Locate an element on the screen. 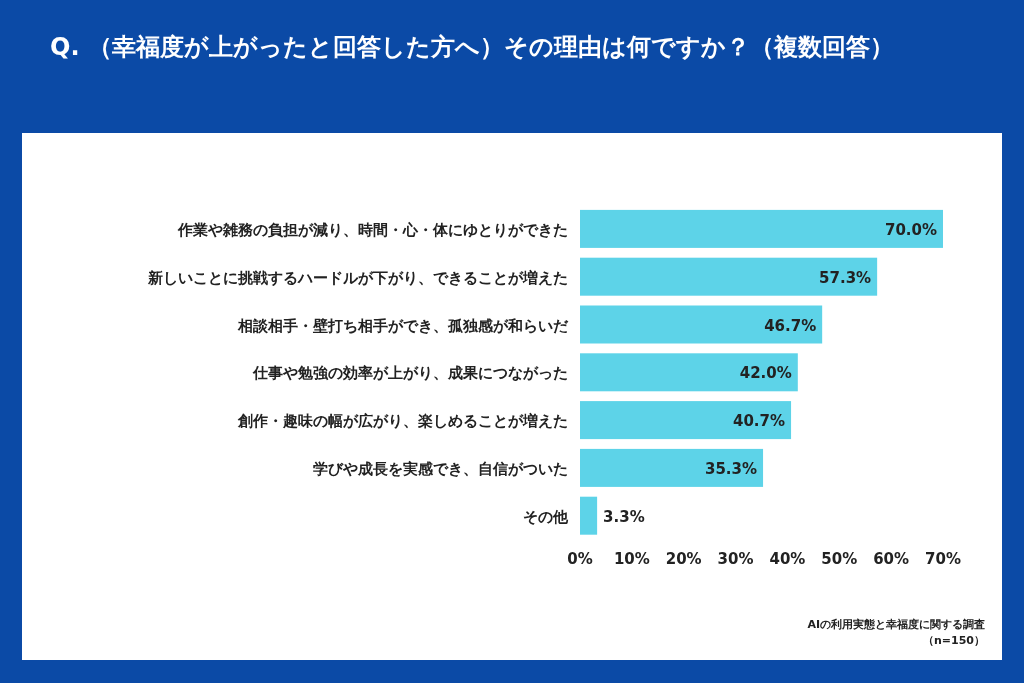 The width and height of the screenshot is (1024, 683). y-tick-label: 相談相手・壁打ち相手ができ、孤独感が和らいだ is located at coordinates (403, 325).